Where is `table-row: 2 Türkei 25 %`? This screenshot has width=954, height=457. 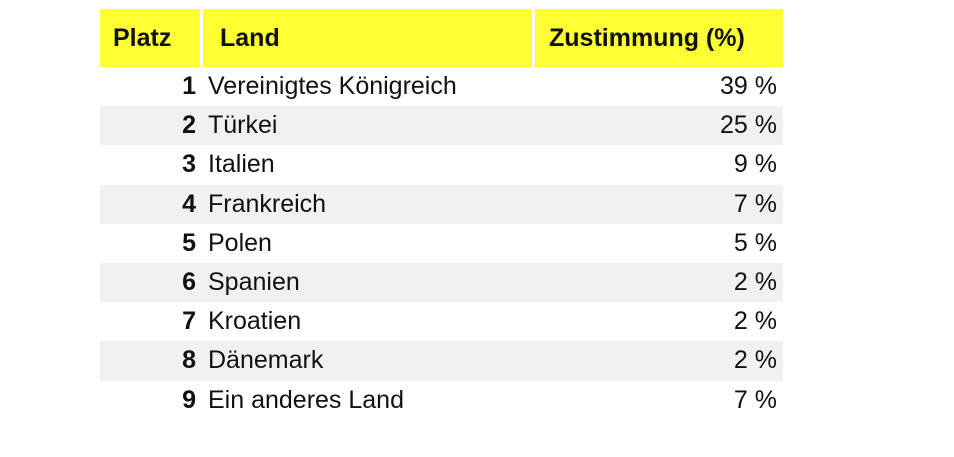 table-row: 2 Türkei 25 % is located at coordinates (441, 126).